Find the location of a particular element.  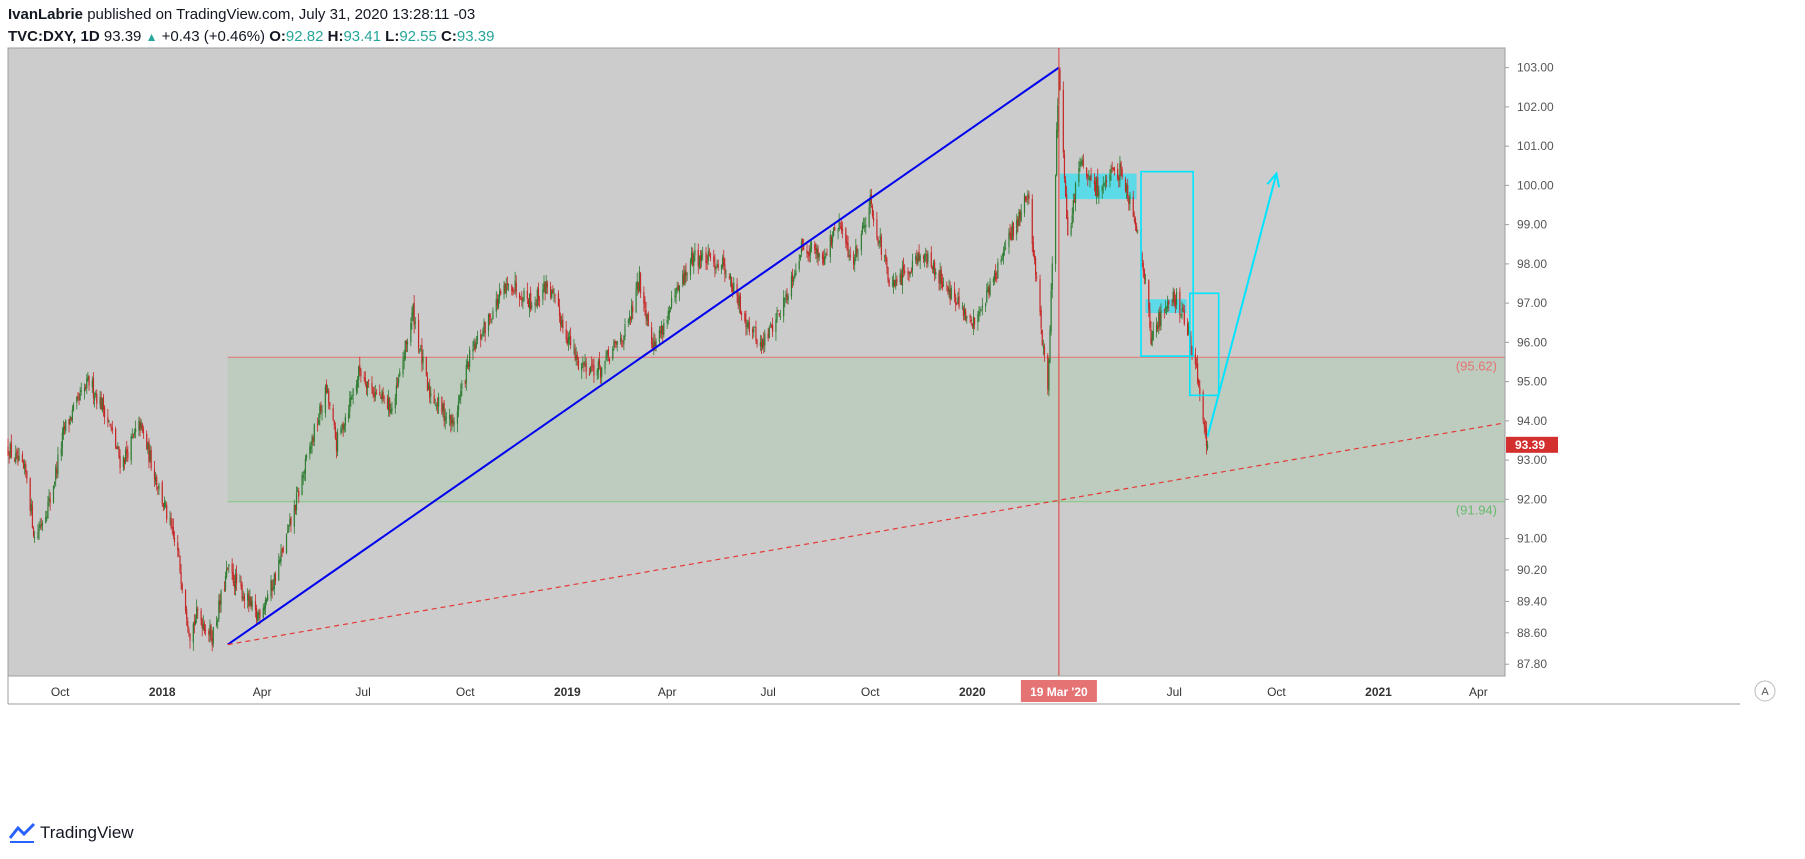

y-tick-label: 97.00 is located at coordinates (1532, 303).